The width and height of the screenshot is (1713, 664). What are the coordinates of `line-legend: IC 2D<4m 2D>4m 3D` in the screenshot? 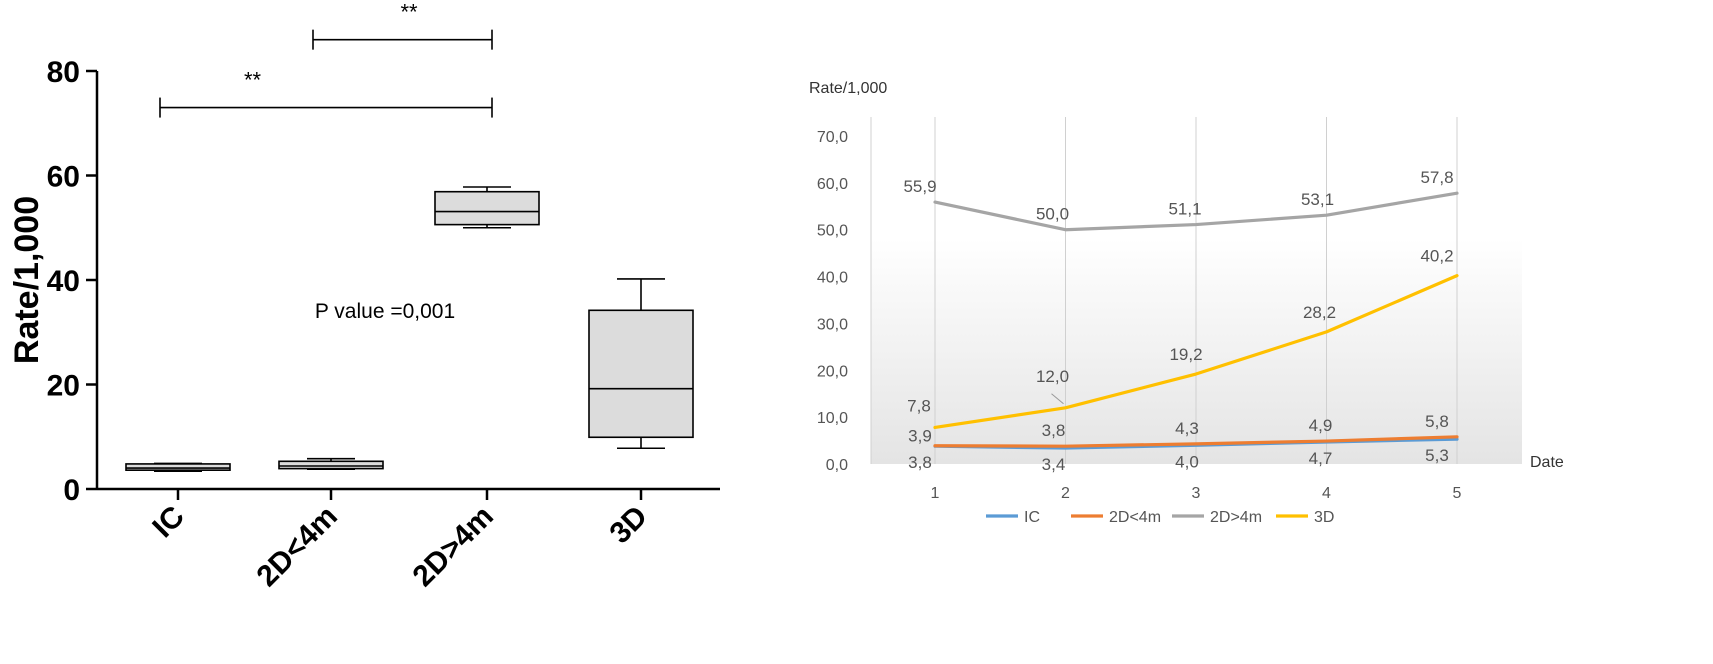 It's located at (1160, 517).